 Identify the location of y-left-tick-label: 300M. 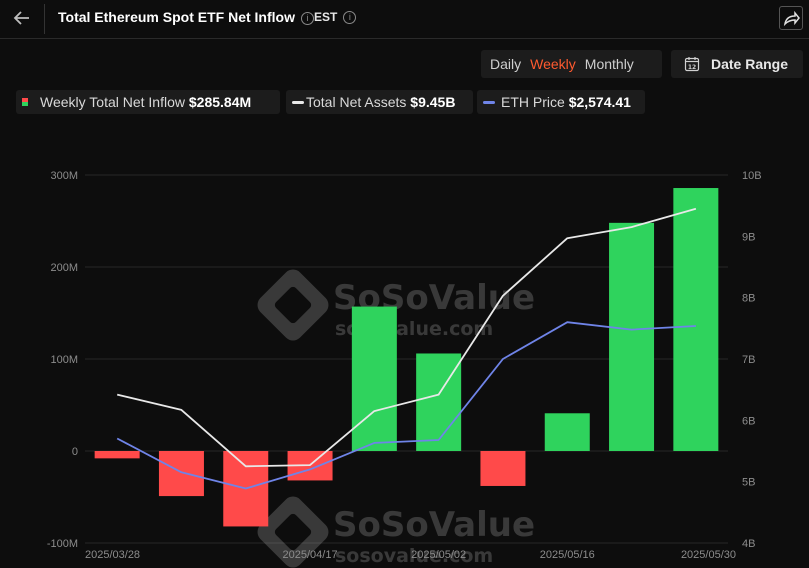
(64, 176).